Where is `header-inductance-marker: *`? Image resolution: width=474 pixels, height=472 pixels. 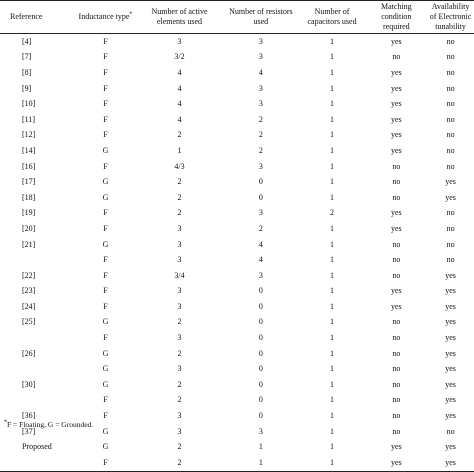
header-inductance-marker: * is located at coordinates (131, 14).